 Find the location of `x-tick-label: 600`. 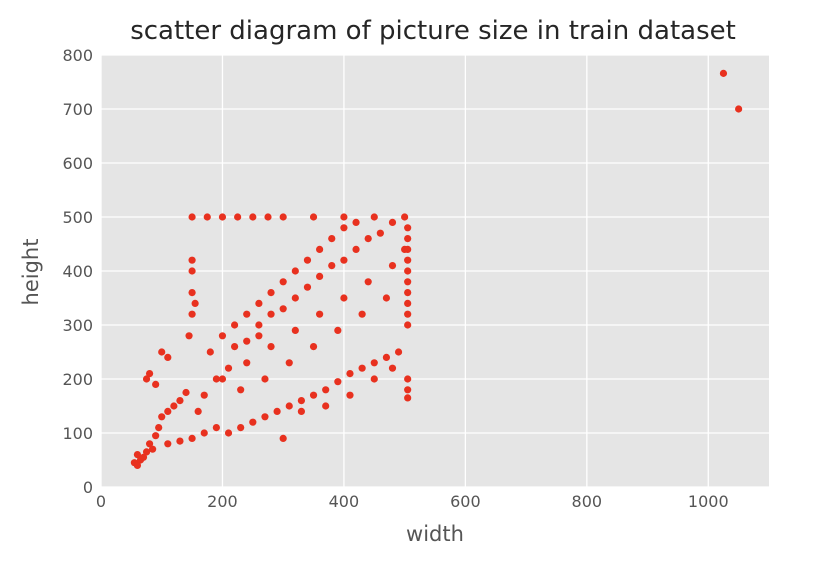

x-tick-label: 600 is located at coordinates (465, 501).